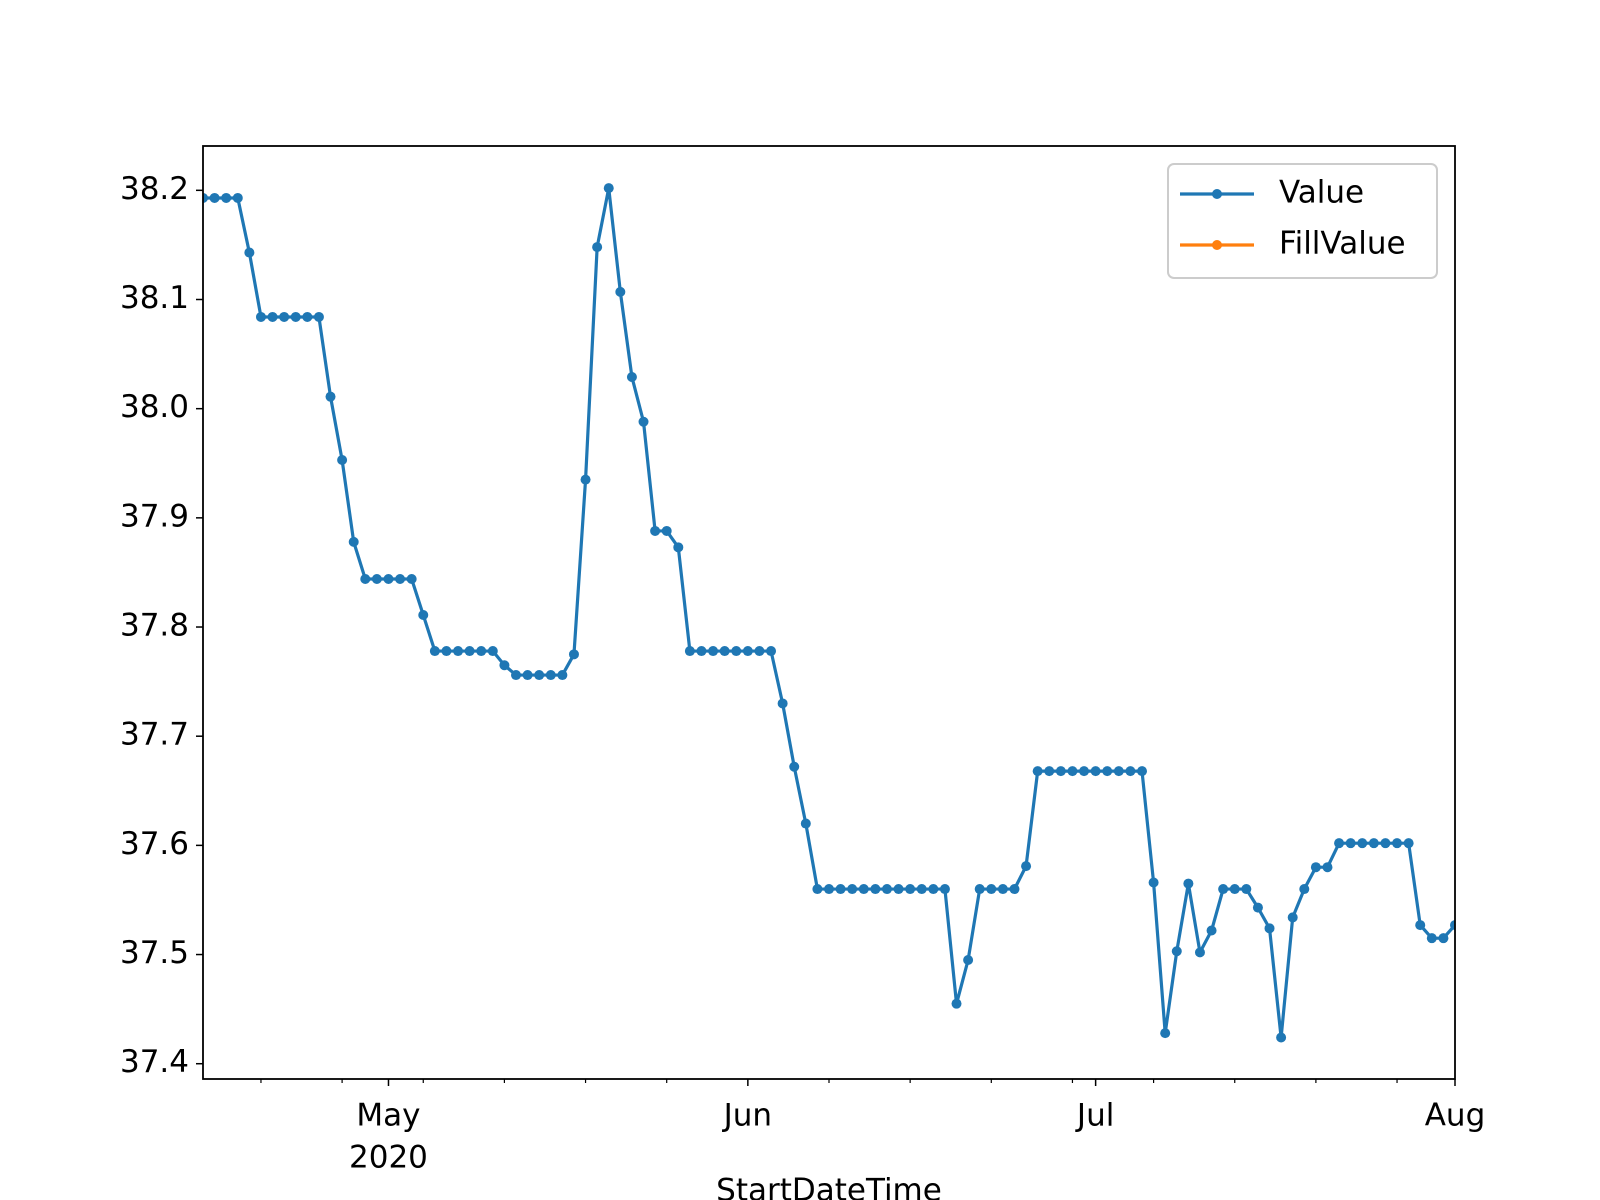  I want to click on x-axis-label: StartDateTime, so click(829, 1186).